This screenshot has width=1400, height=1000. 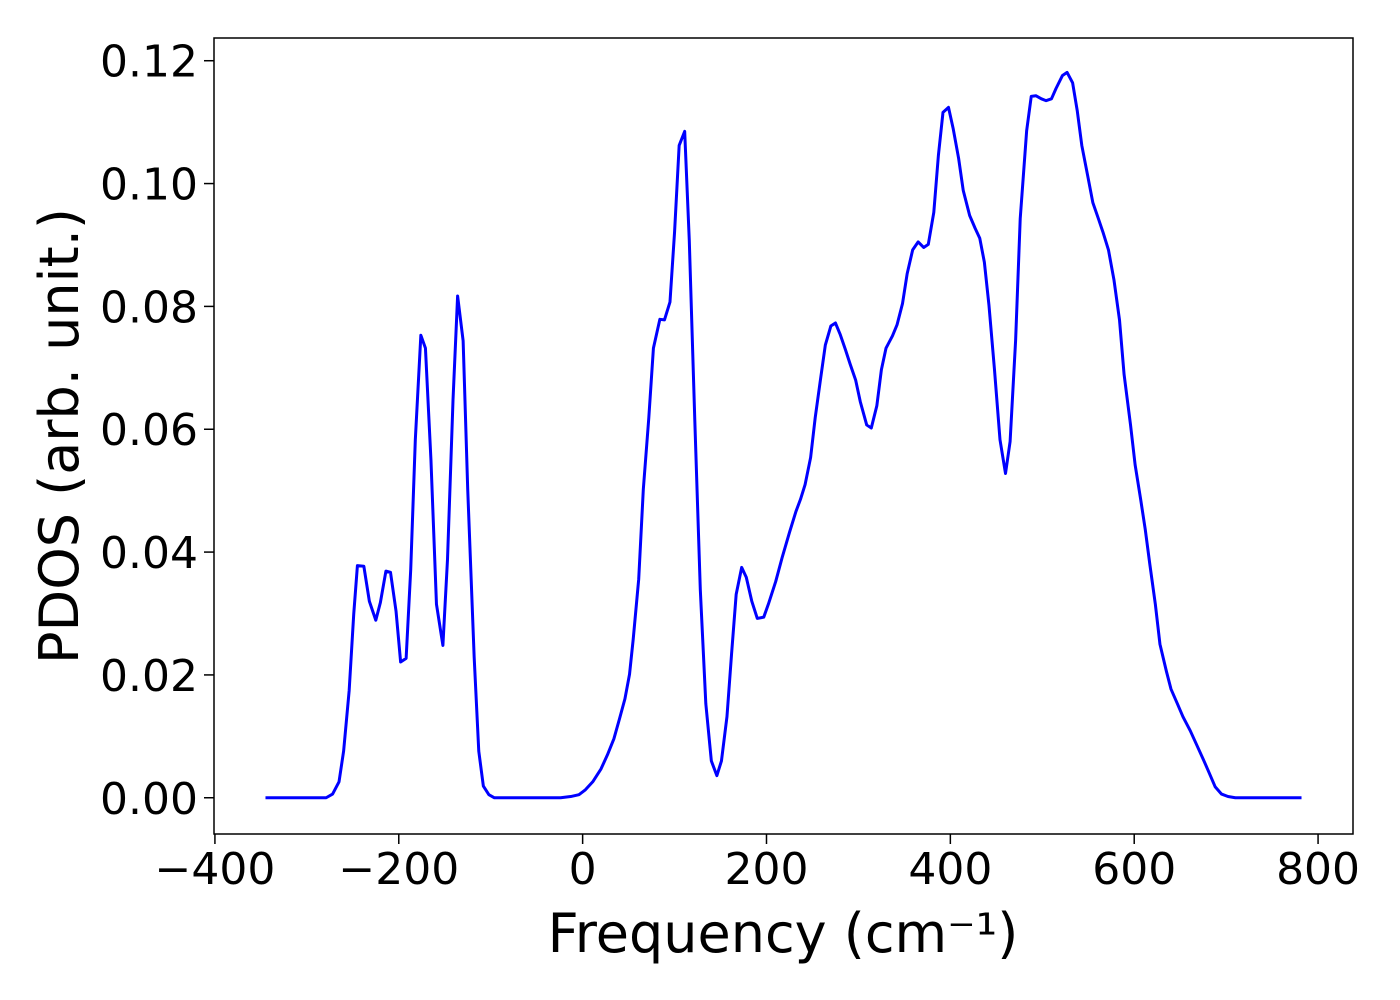 I want to click on x-tick-label: 600, so click(x=1134, y=869).